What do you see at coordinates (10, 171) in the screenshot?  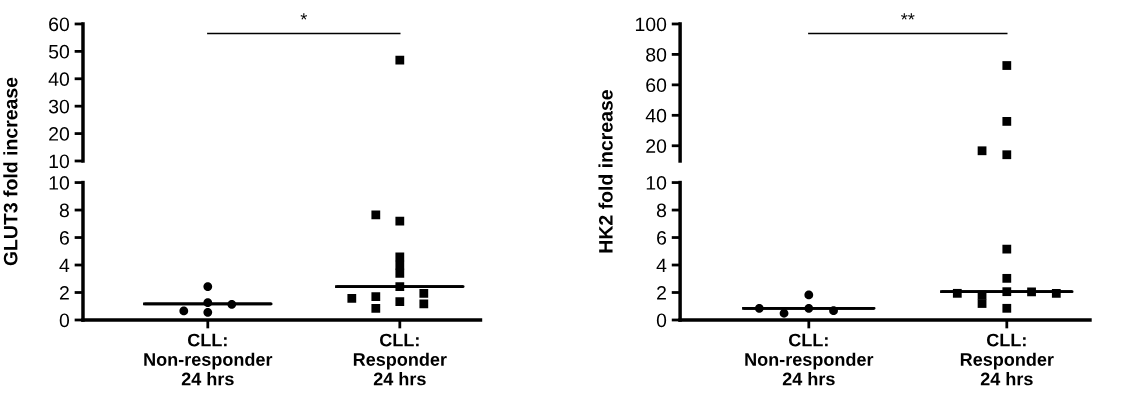 I see `y-axis-title: GLUT3 fold increase` at bounding box center [10, 171].